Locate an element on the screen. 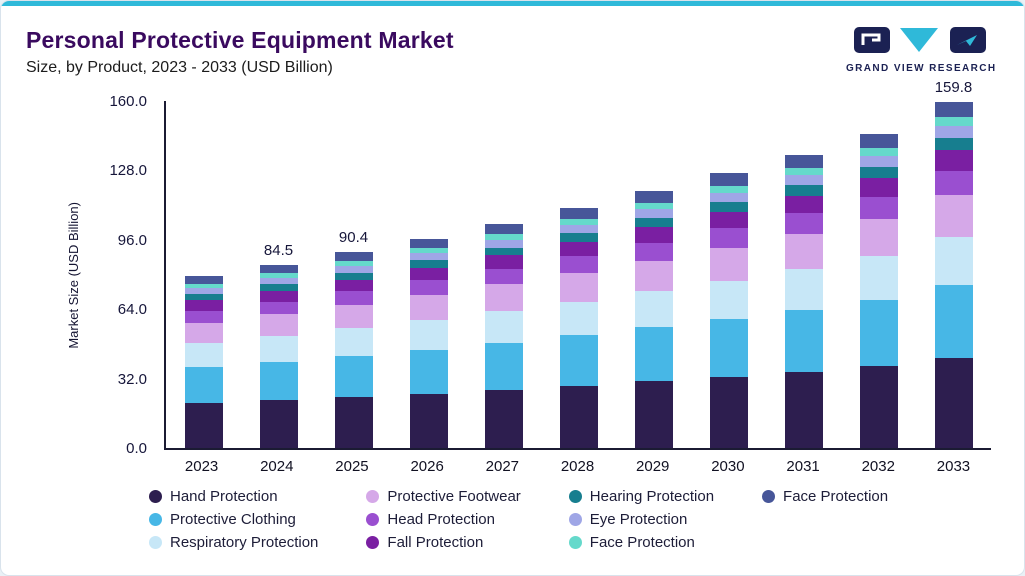  bar-2024: 84.5 is located at coordinates (278, 274).